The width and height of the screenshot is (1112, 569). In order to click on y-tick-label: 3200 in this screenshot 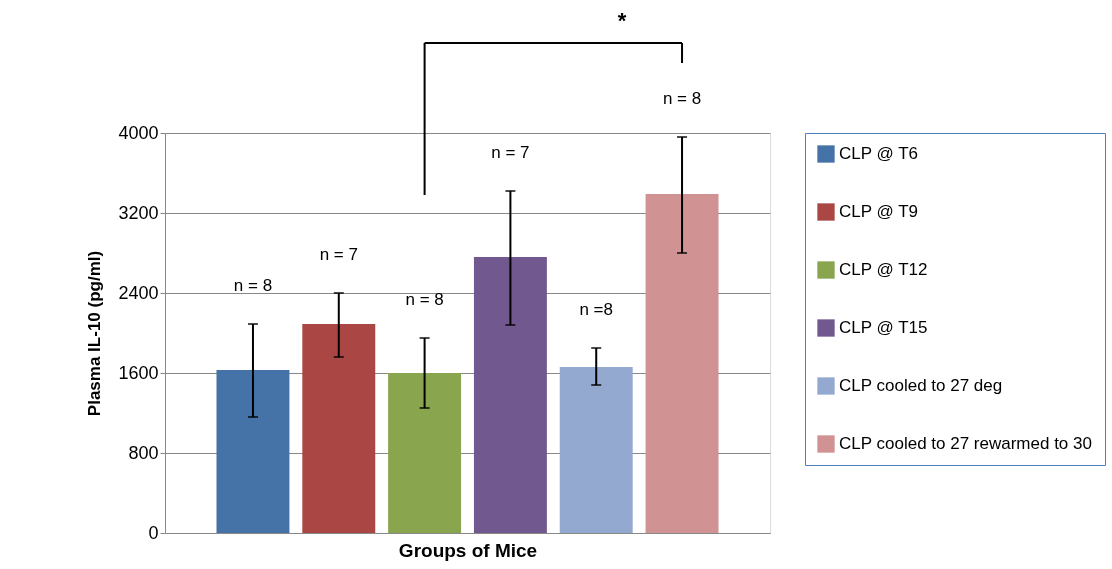, I will do `click(138, 212)`.